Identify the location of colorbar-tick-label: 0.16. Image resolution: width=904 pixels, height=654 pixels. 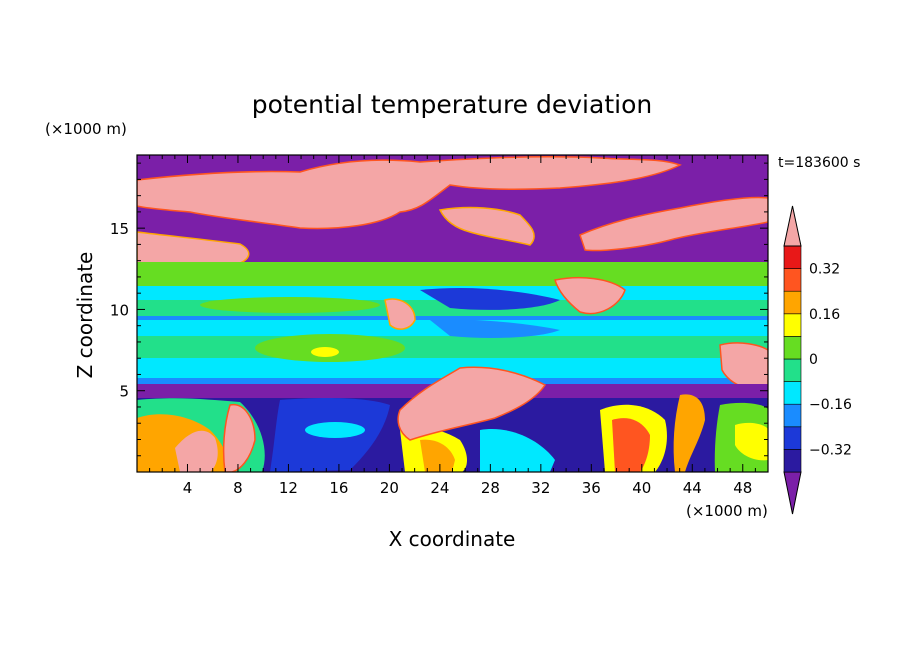
(824, 315).